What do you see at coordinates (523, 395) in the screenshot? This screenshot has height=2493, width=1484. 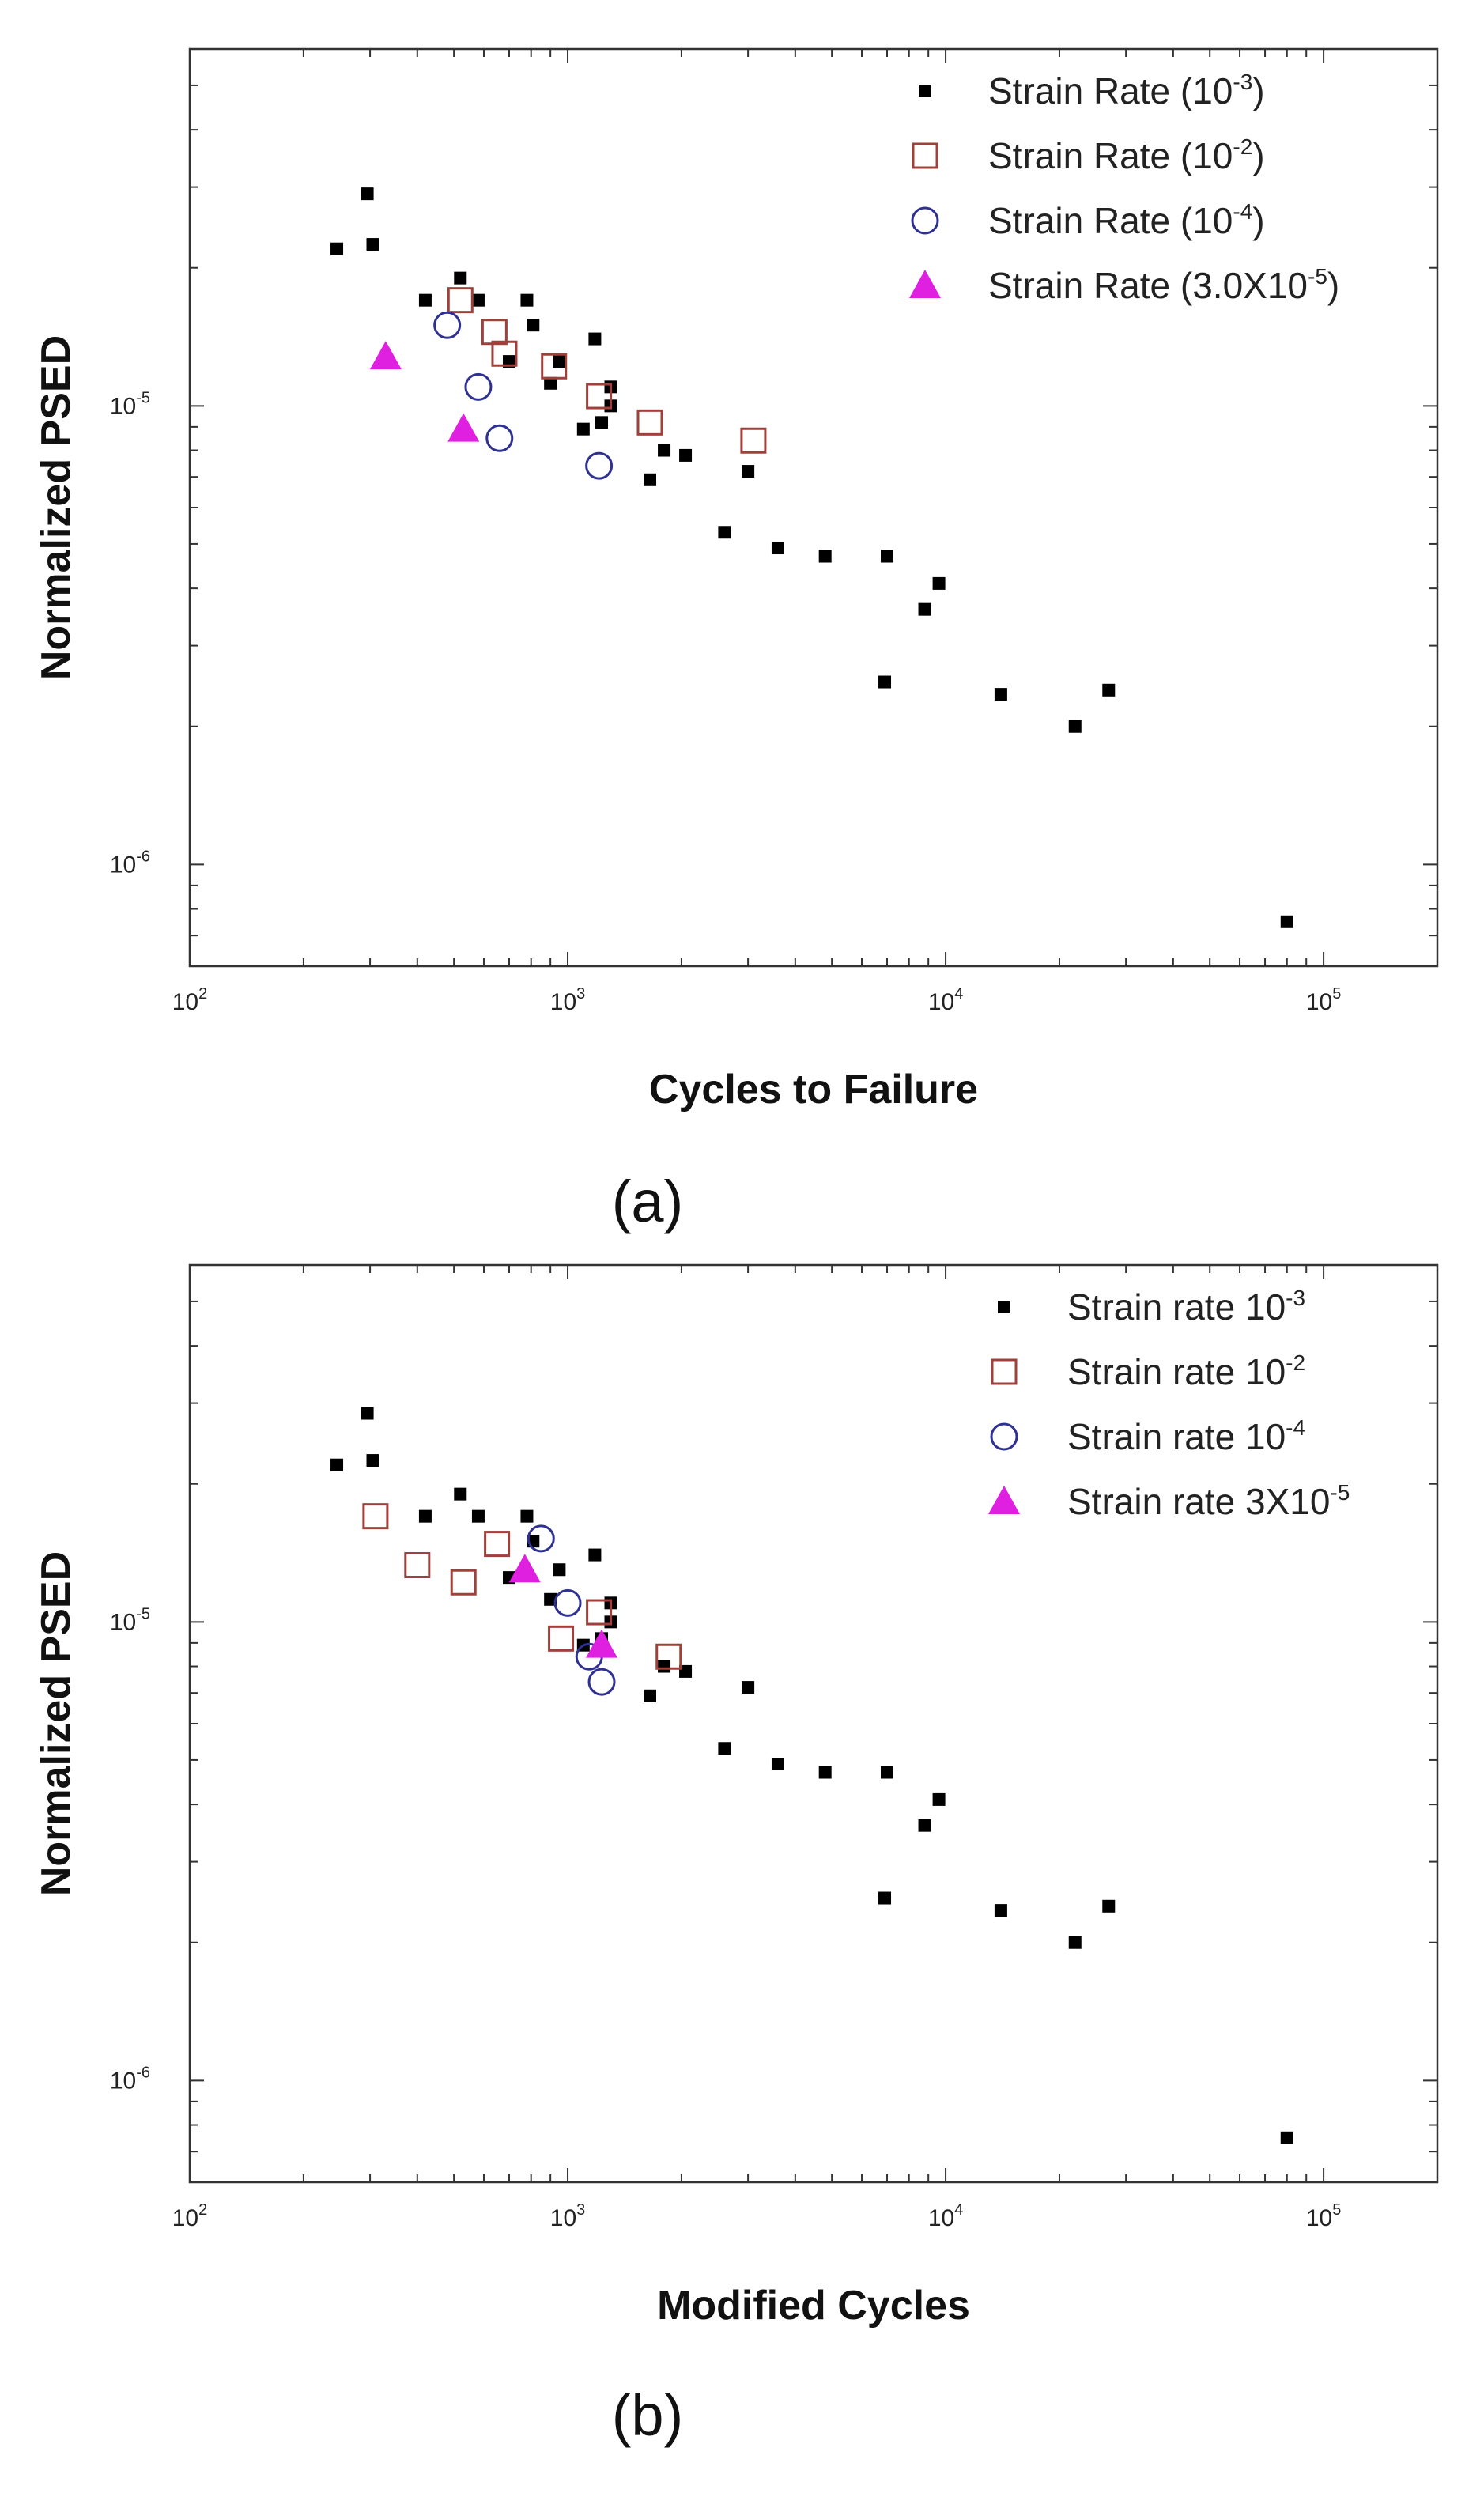 I see `series-open-circle` at bounding box center [523, 395].